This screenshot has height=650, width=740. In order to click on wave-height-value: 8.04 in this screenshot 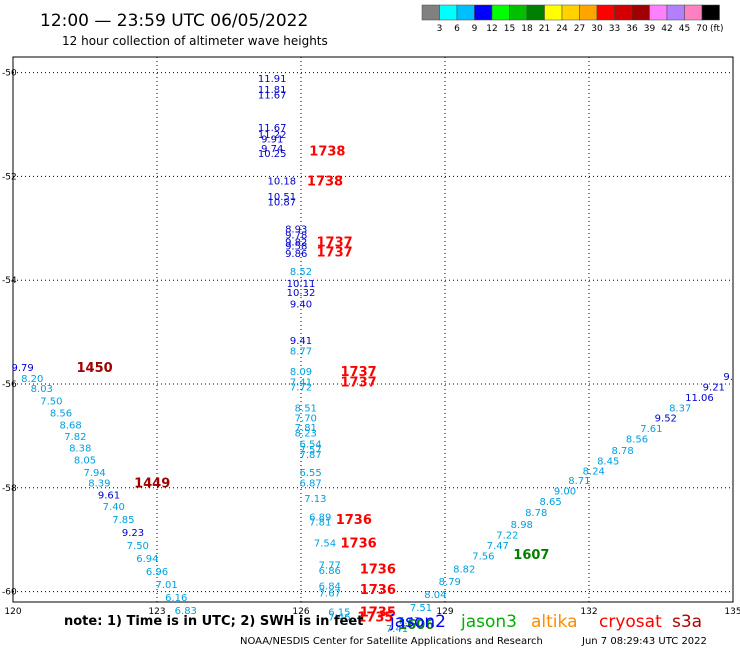, I will do `click(435, 595)`.